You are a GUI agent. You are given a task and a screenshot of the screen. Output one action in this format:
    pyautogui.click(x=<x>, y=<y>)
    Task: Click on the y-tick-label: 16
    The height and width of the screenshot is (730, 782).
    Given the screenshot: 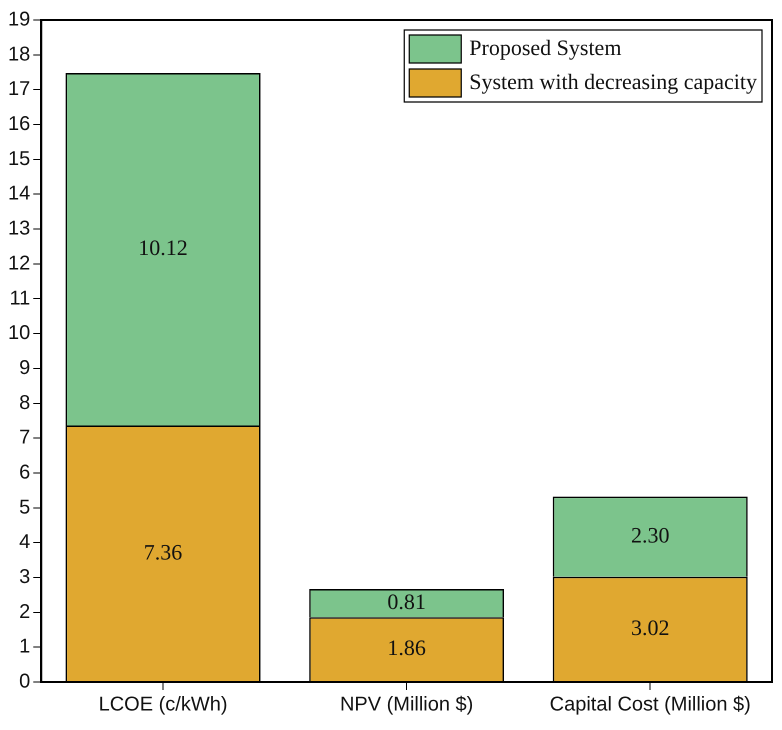 What is the action you would take?
    pyautogui.click(x=19, y=124)
    